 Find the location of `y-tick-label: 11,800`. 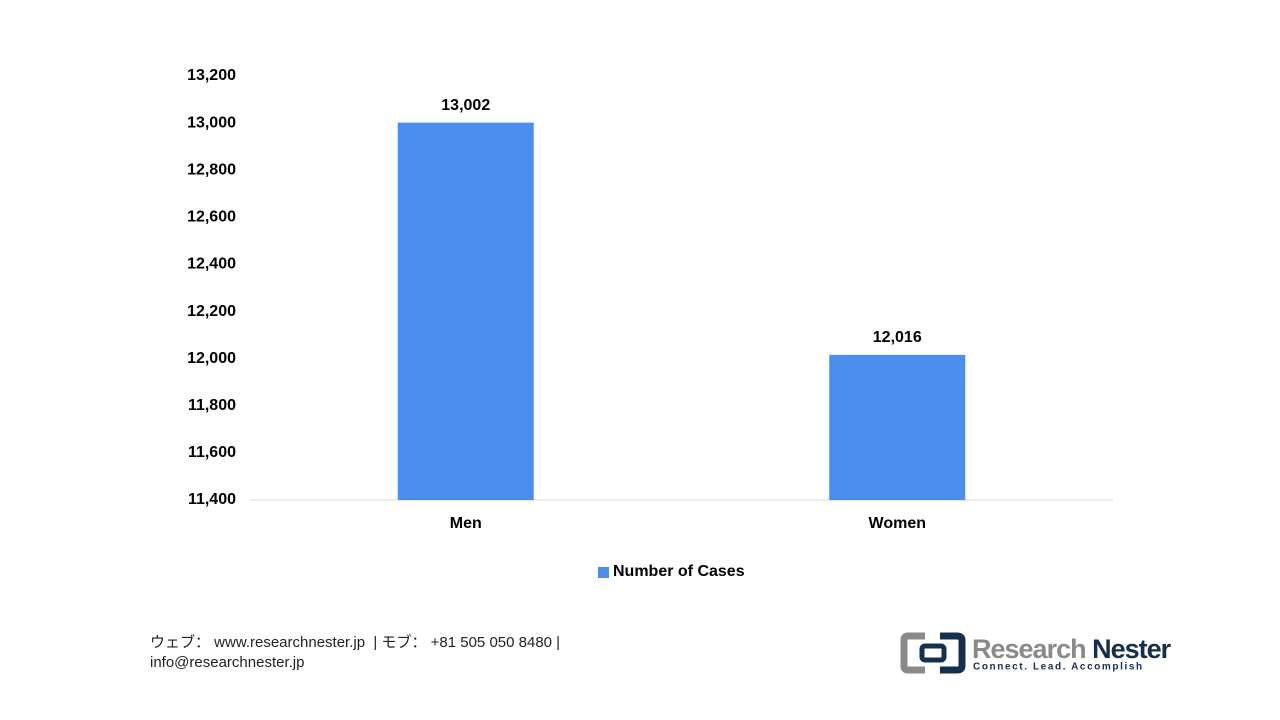

y-tick-label: 11,800 is located at coordinates (212, 405).